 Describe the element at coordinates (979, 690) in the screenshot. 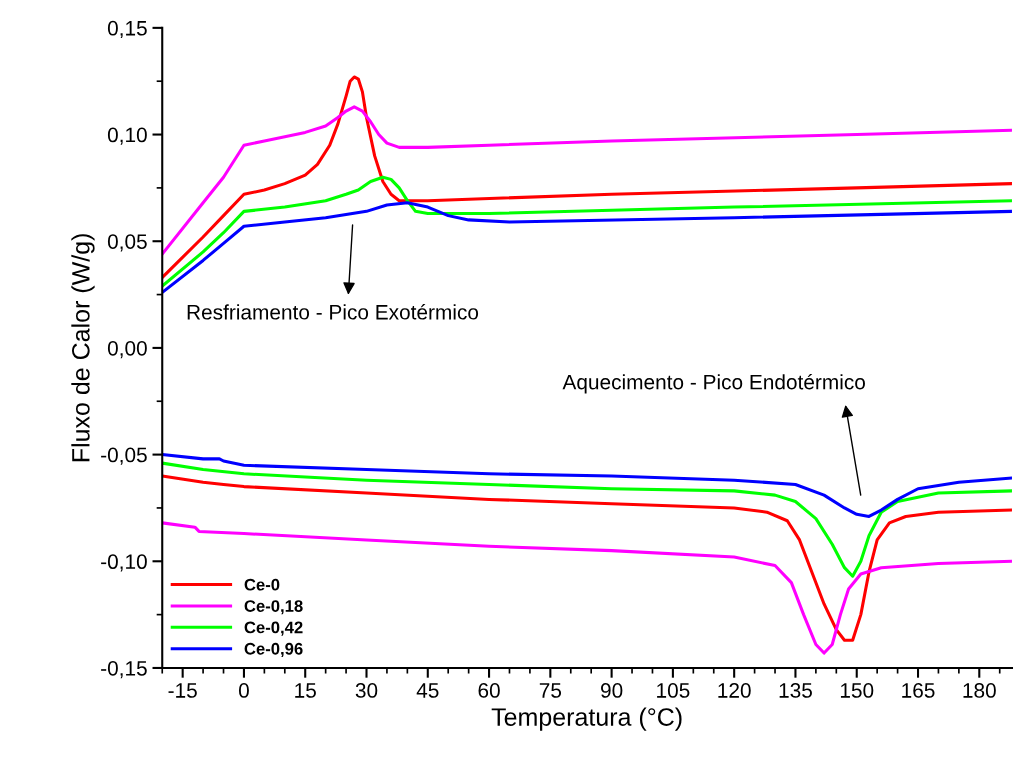

I see `x-tick-label: 180` at that location.